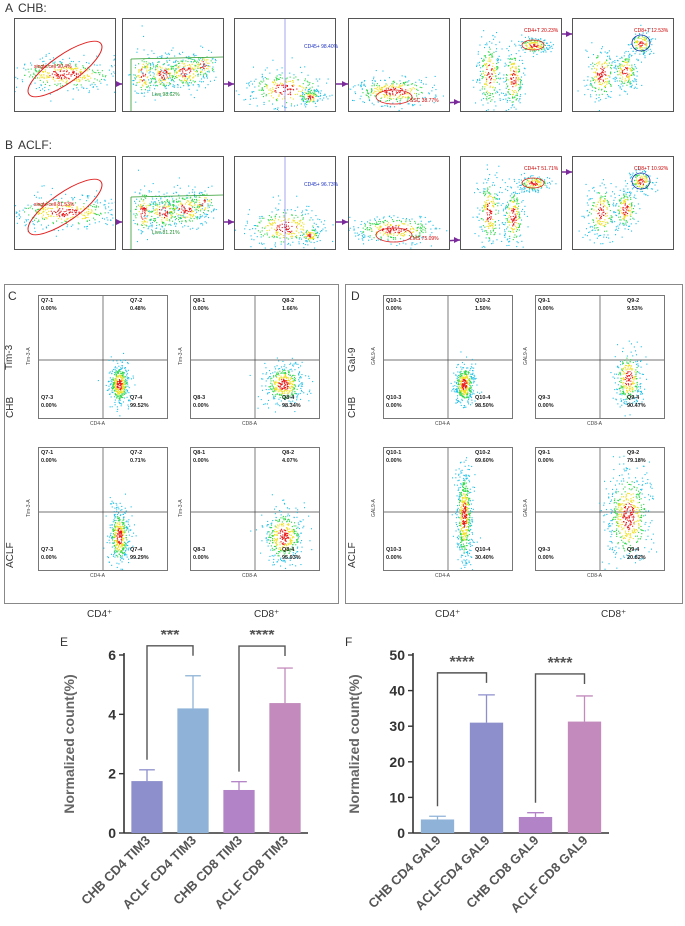 This screenshot has height=926, width=685. I want to click on gate-label-2: Live 81.21%, so click(166, 233).